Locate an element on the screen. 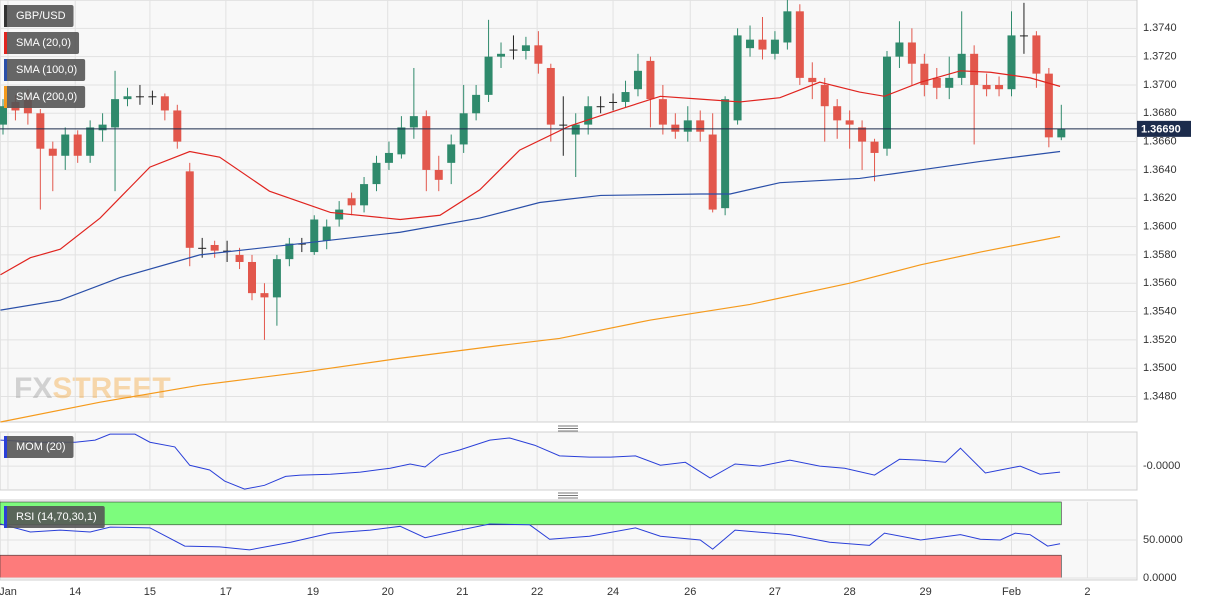 This screenshot has width=1207, height=605. legend-label: GBP/USD is located at coordinates (41, 16).